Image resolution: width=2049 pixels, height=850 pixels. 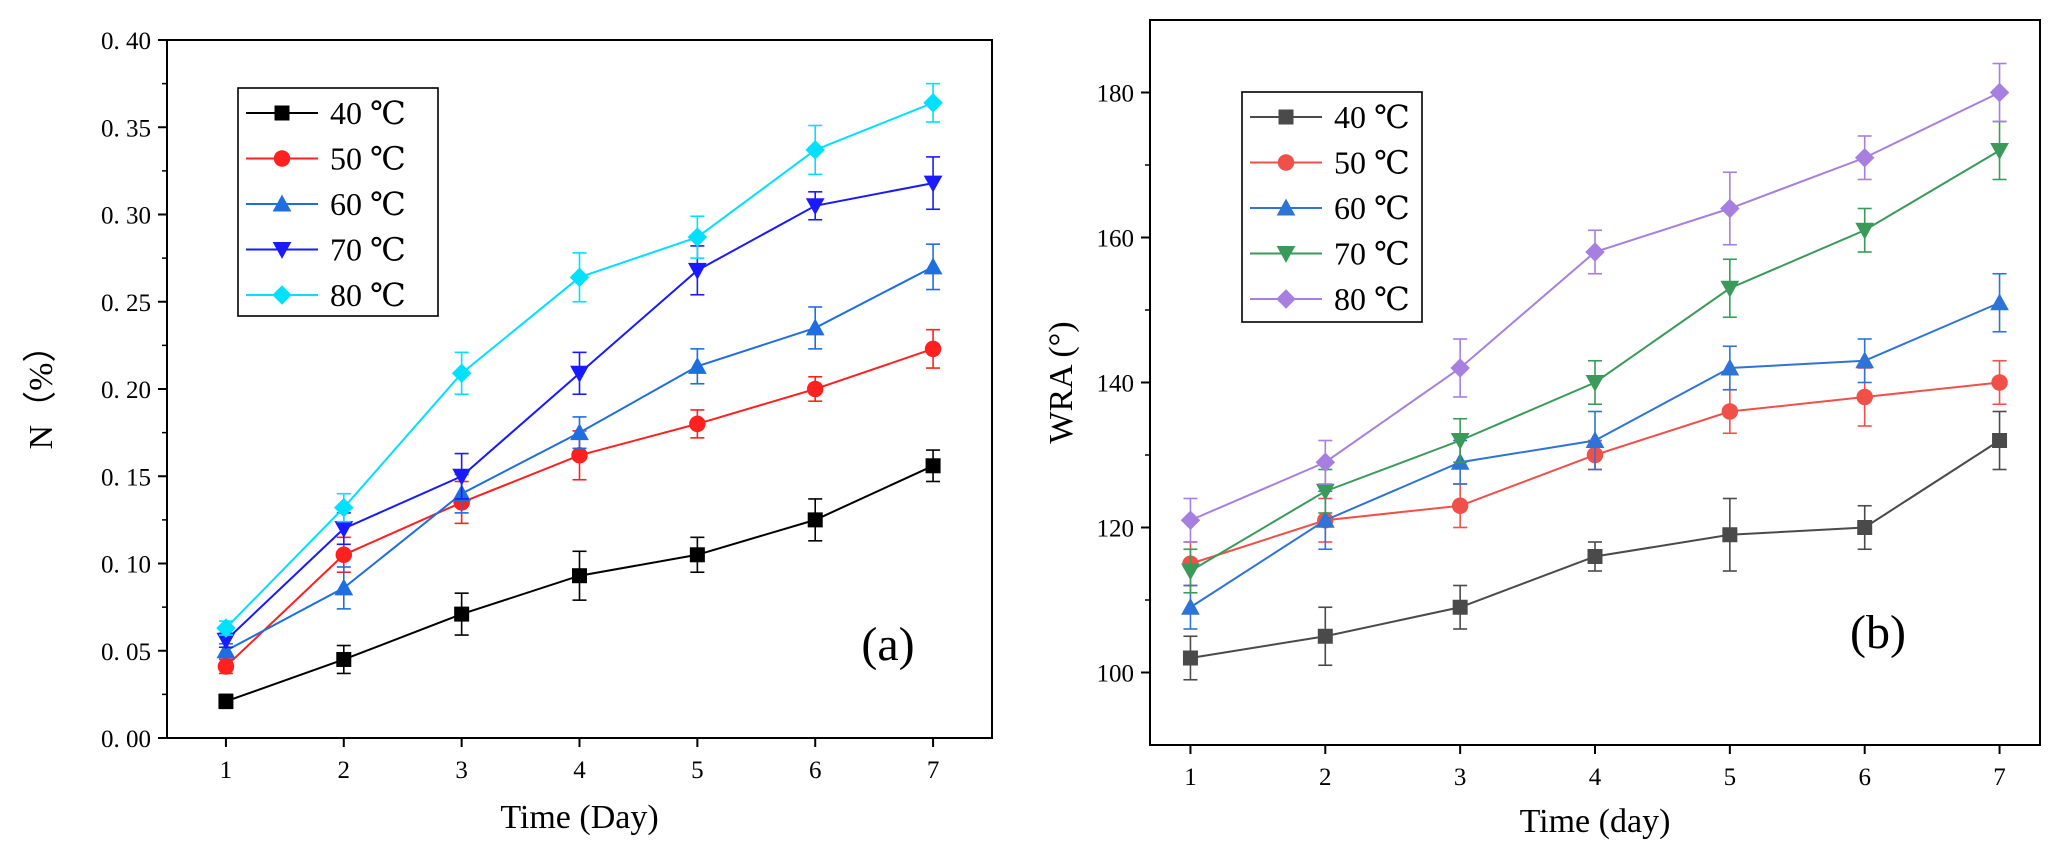 I want to click on x-tick-label-b: 3, so click(x=1460, y=777).